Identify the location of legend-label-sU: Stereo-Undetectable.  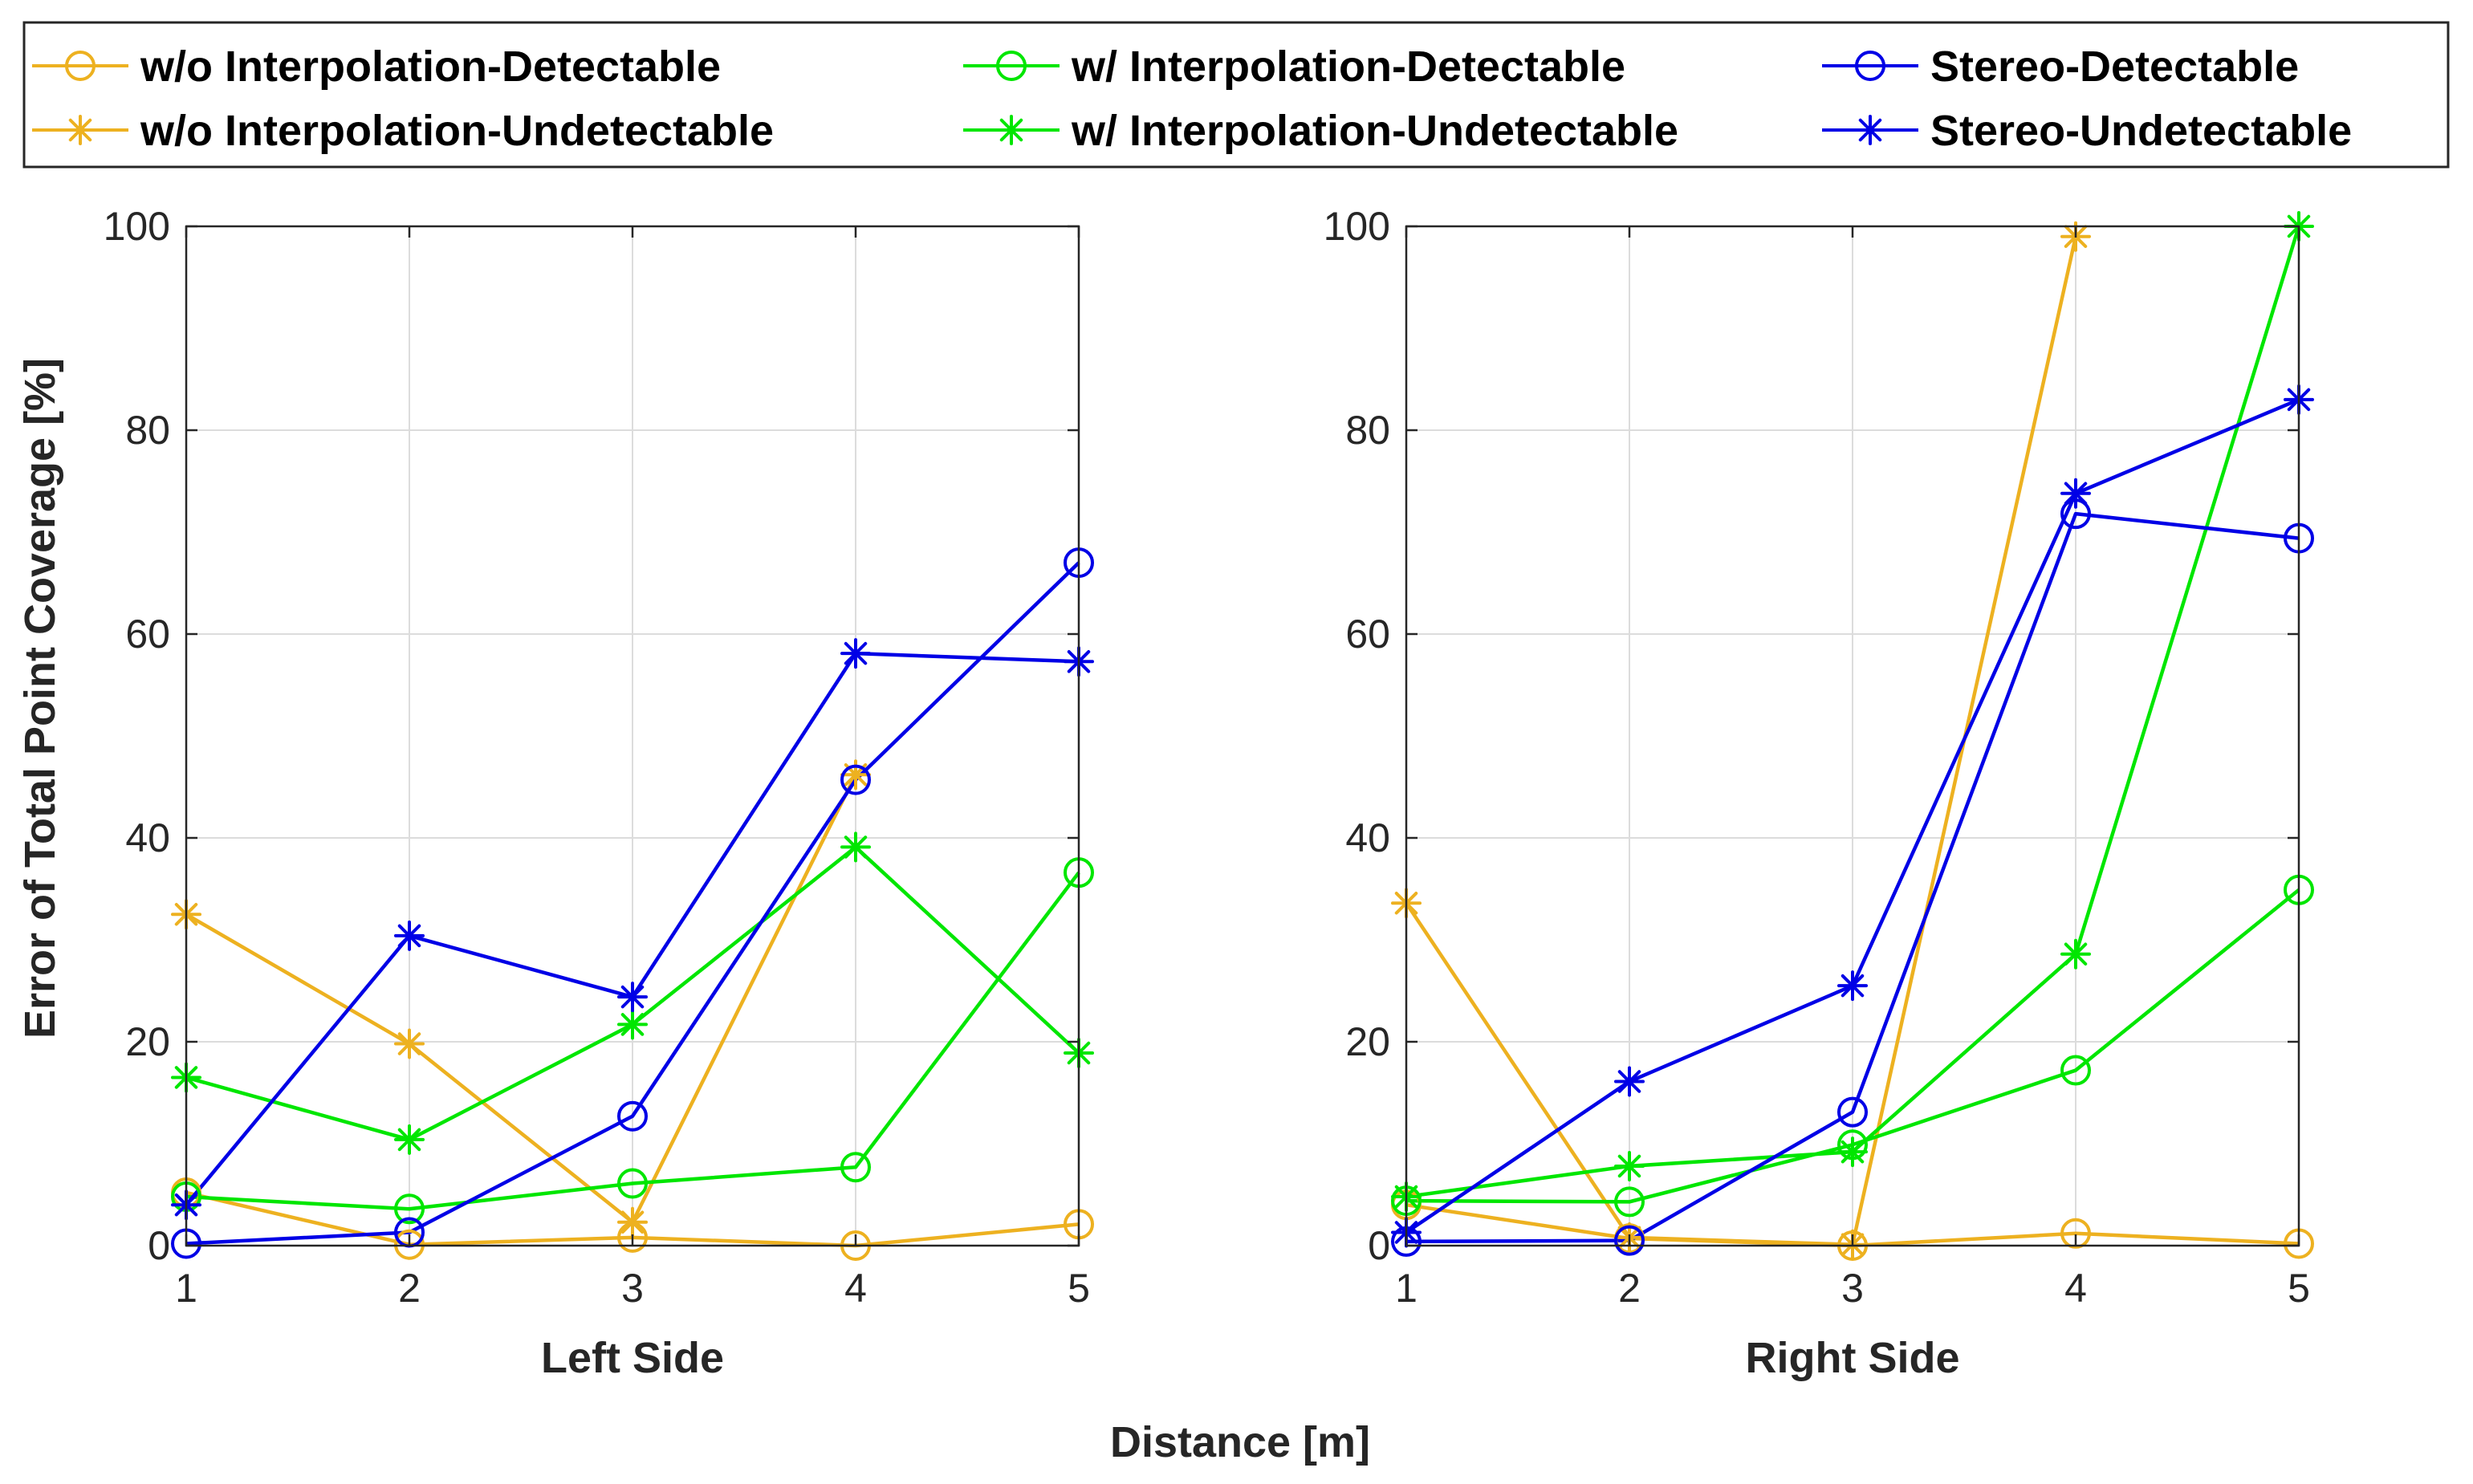
(2141, 131).